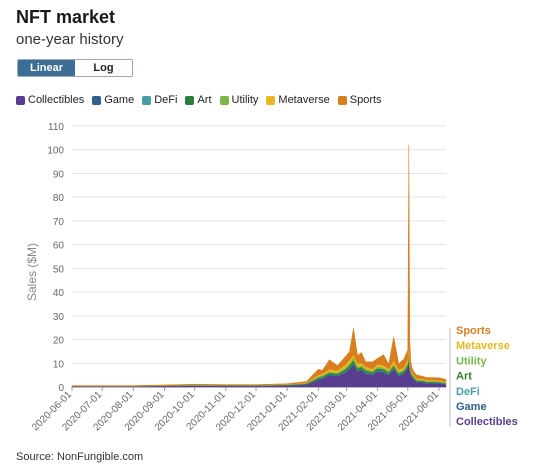 This screenshot has width=534, height=473. What do you see at coordinates (59, 174) in the screenshot?
I see `y-tick-label: 90` at bounding box center [59, 174].